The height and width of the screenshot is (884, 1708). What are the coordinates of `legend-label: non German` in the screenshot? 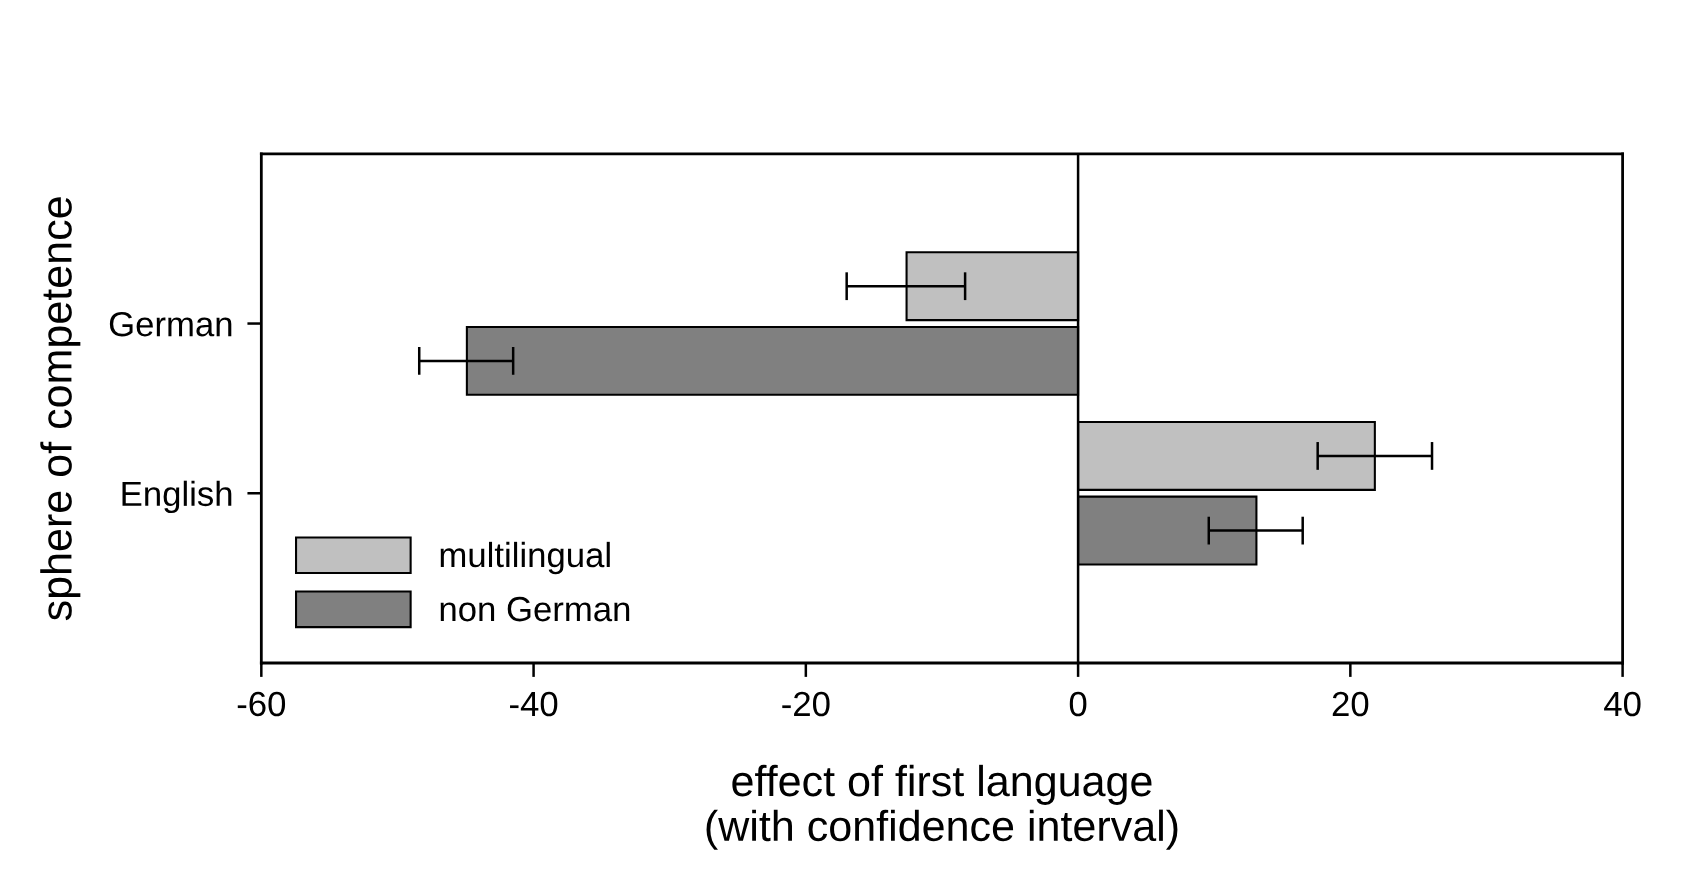 It's located at (535, 609).